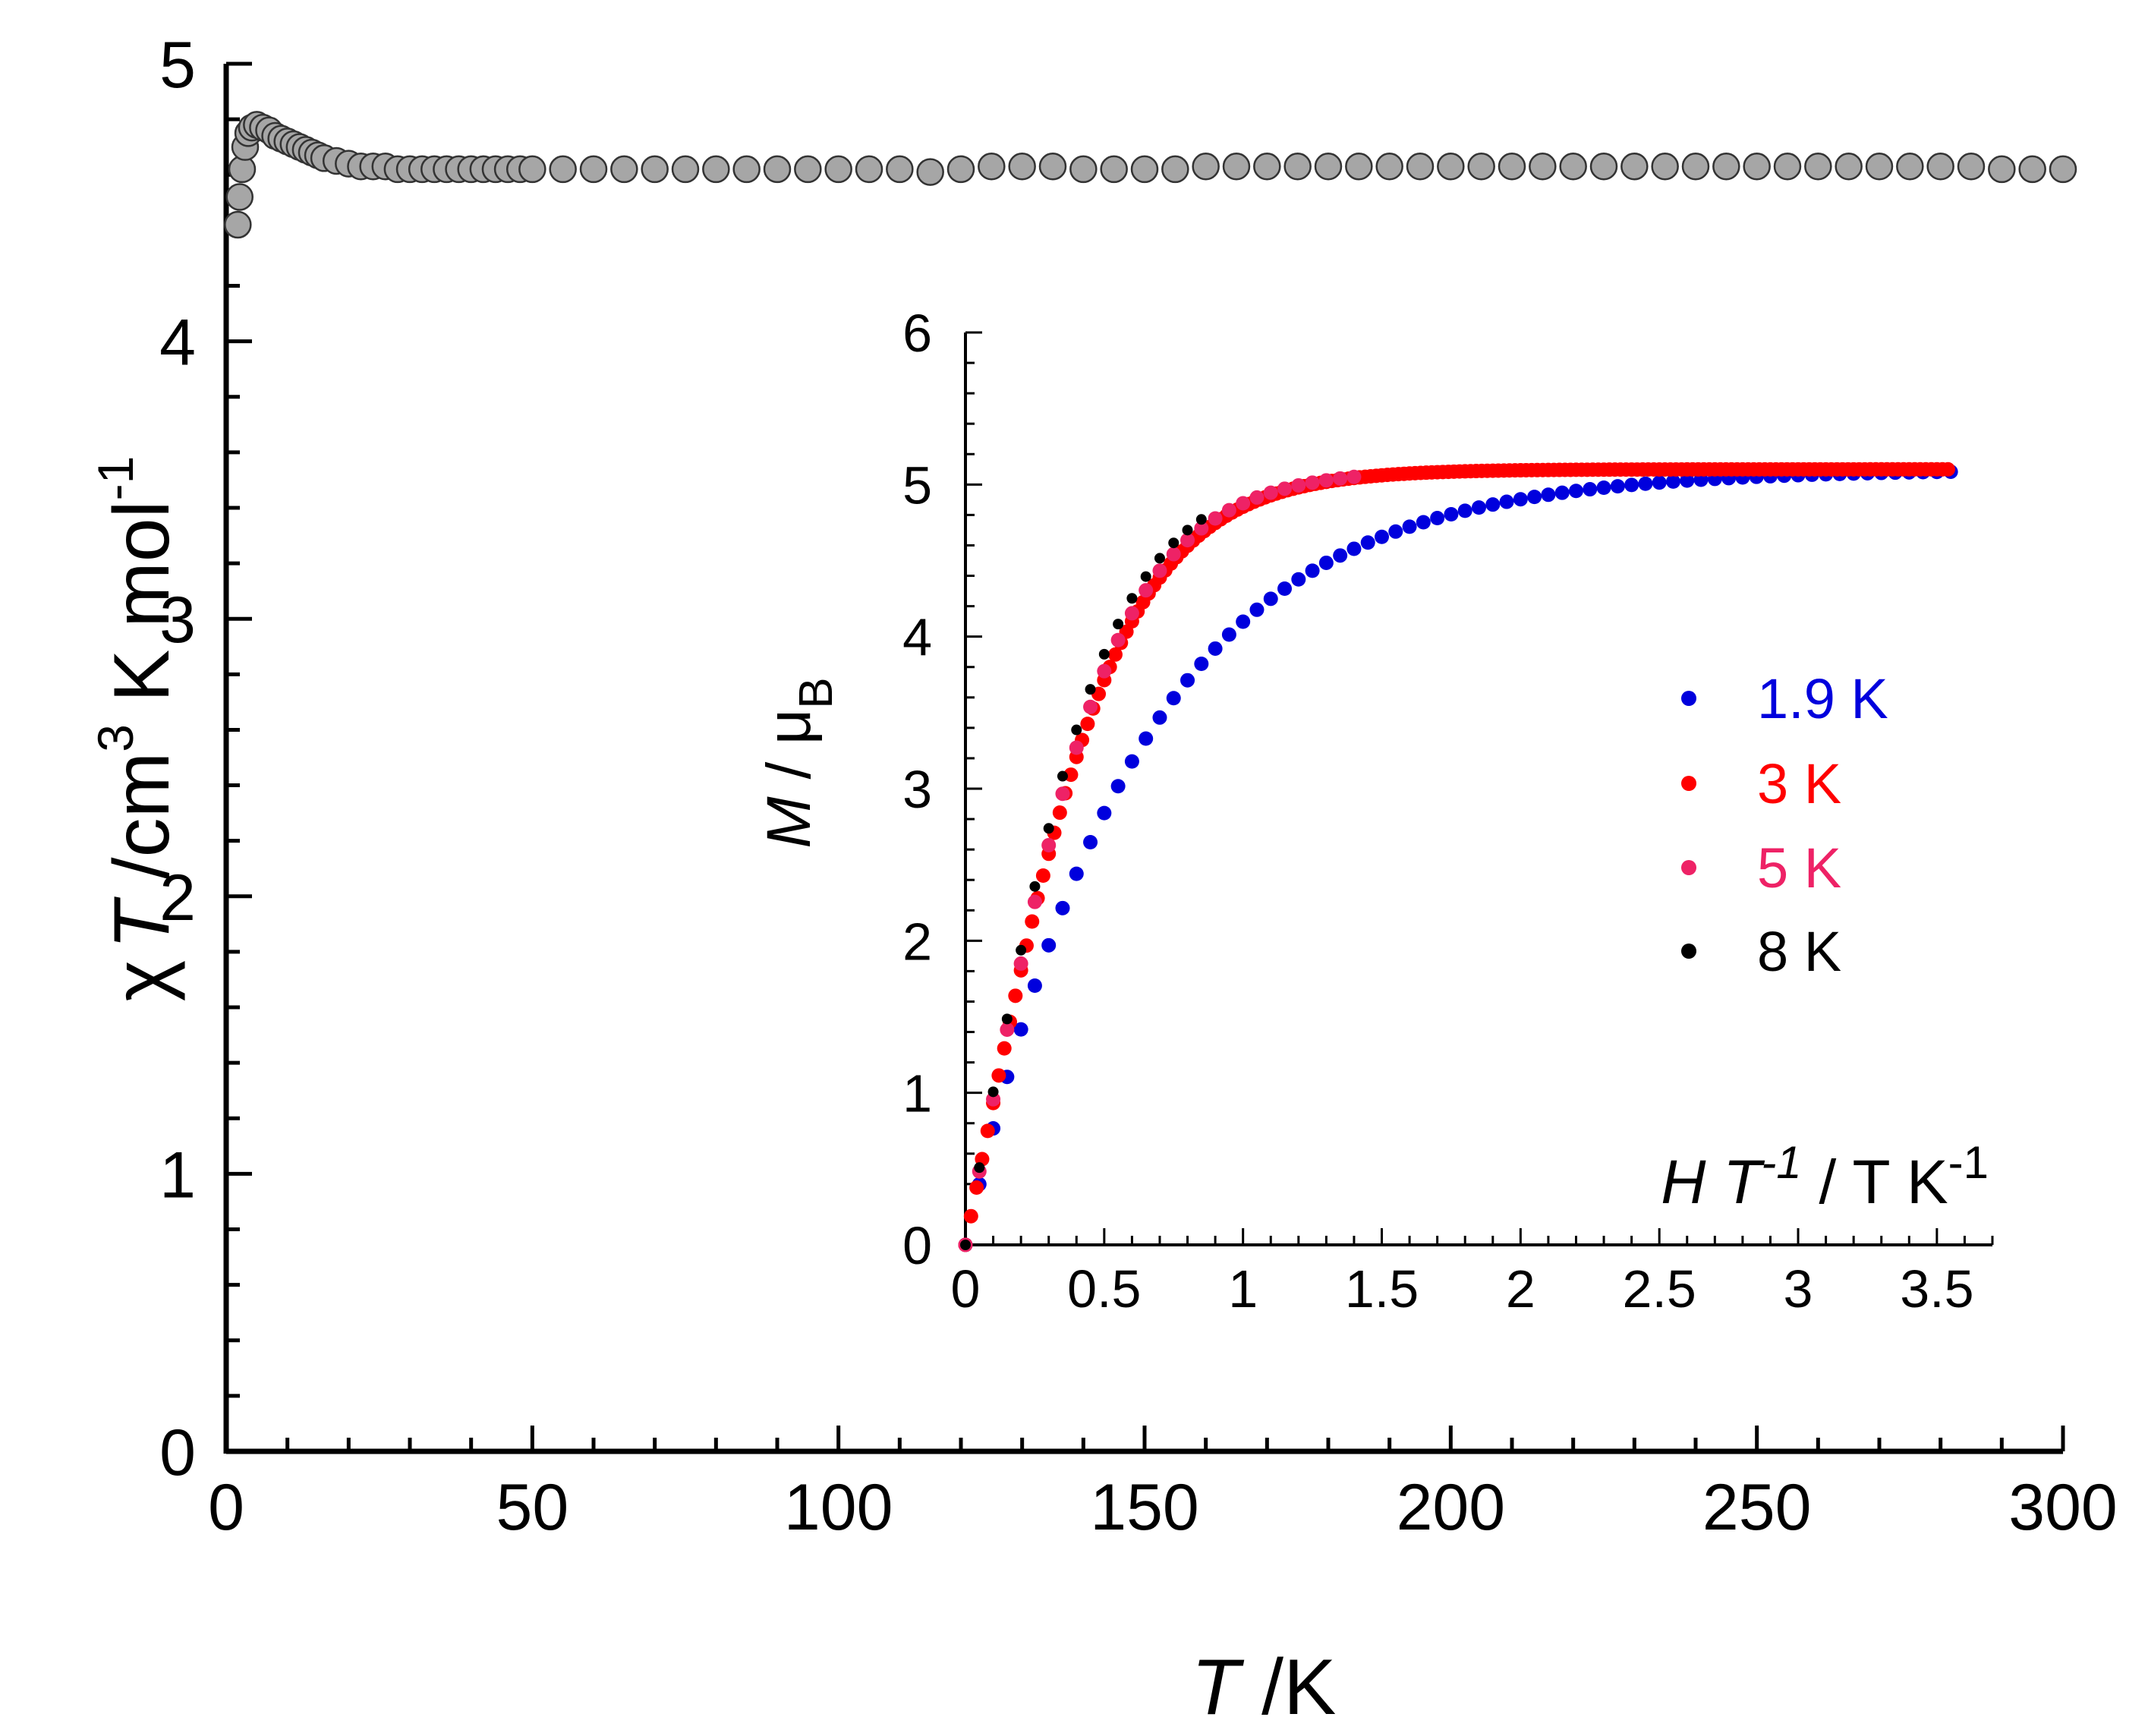 The height and width of the screenshot is (1736, 2148). Describe the element at coordinates (1104, 1289) in the screenshot. I see `inset-x-tick-label: 0.5` at that location.